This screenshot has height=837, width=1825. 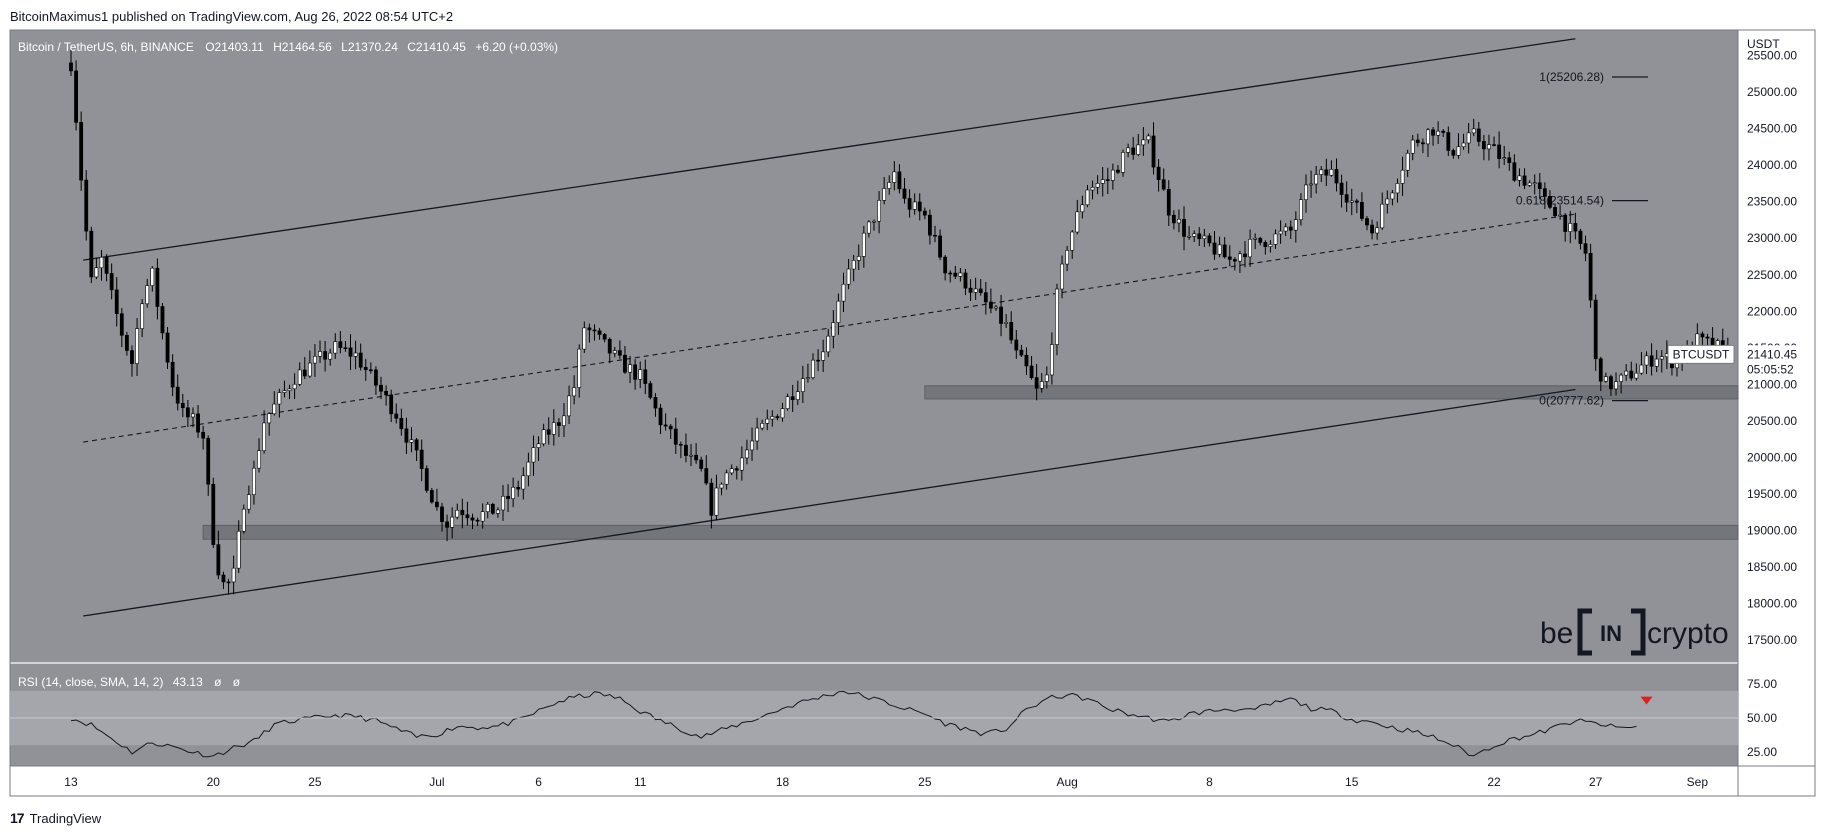 What do you see at coordinates (1772, 604) in the screenshot?
I see `price-tick: 18000.00` at bounding box center [1772, 604].